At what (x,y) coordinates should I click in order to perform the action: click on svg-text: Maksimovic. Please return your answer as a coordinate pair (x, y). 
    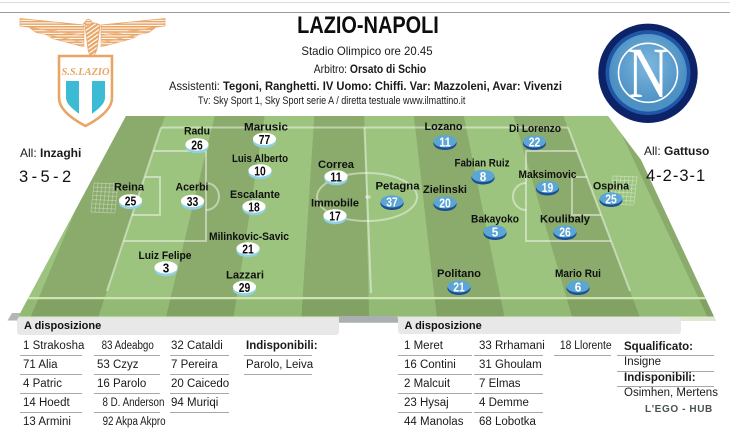
    Looking at the image, I should click on (548, 175).